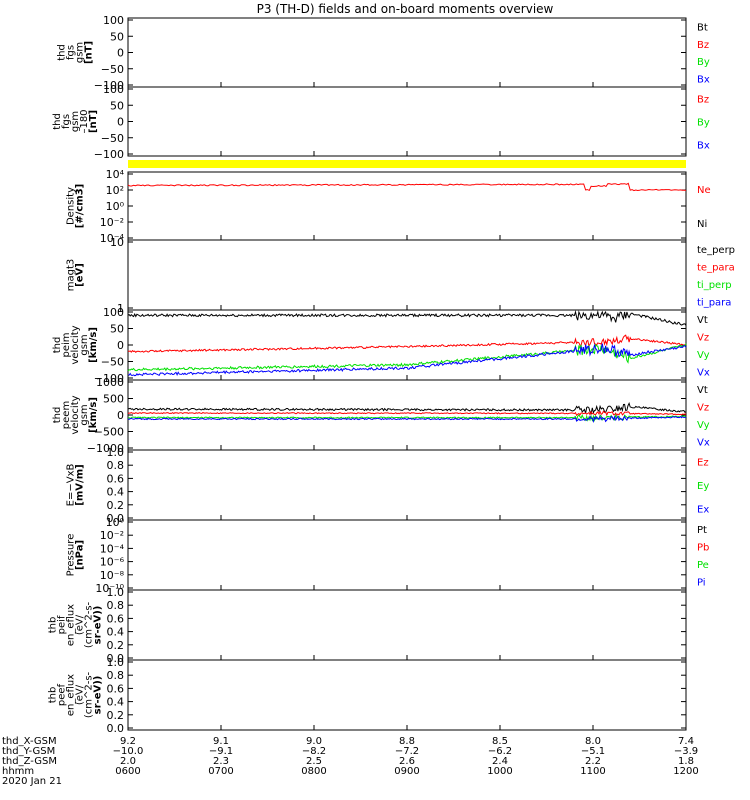 The height and width of the screenshot is (800, 750). I want to click on ytick-label: −500, so click(109, 432).